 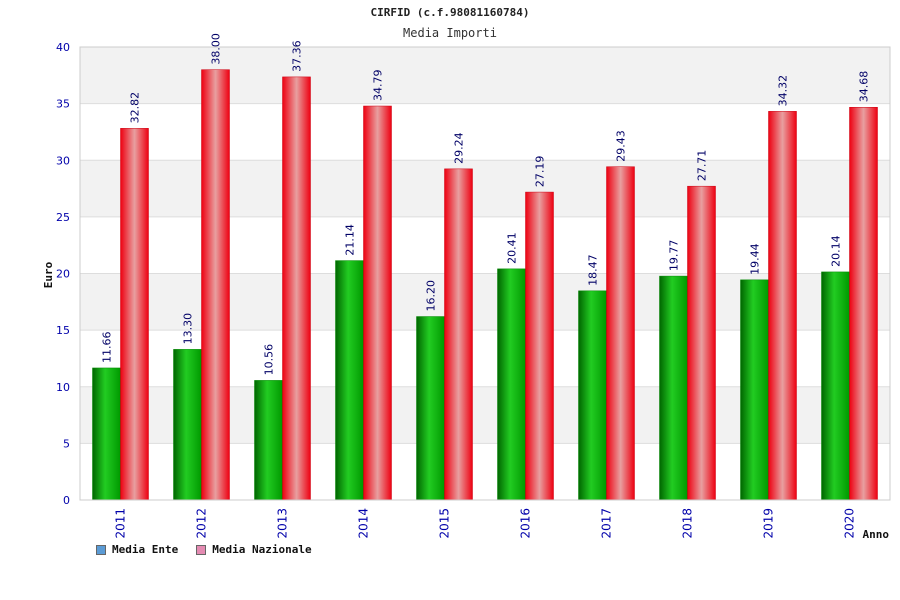 I want to click on x-axis-label: Anno, so click(x=876, y=534).